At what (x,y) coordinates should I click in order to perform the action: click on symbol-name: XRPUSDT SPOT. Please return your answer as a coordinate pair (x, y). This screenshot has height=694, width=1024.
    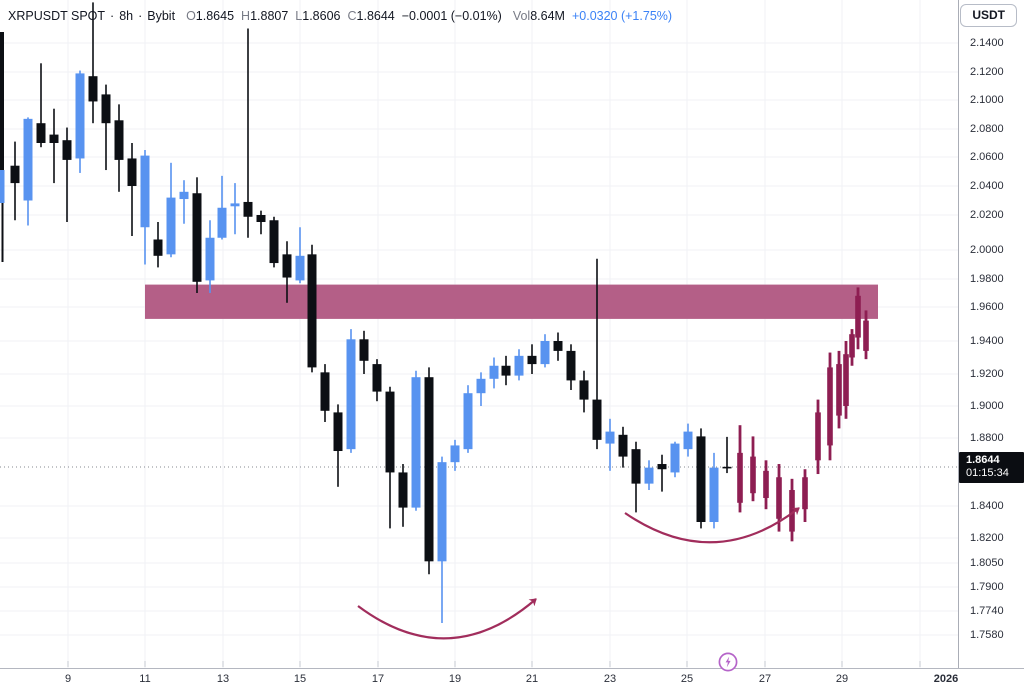
    Looking at the image, I should click on (57, 16).